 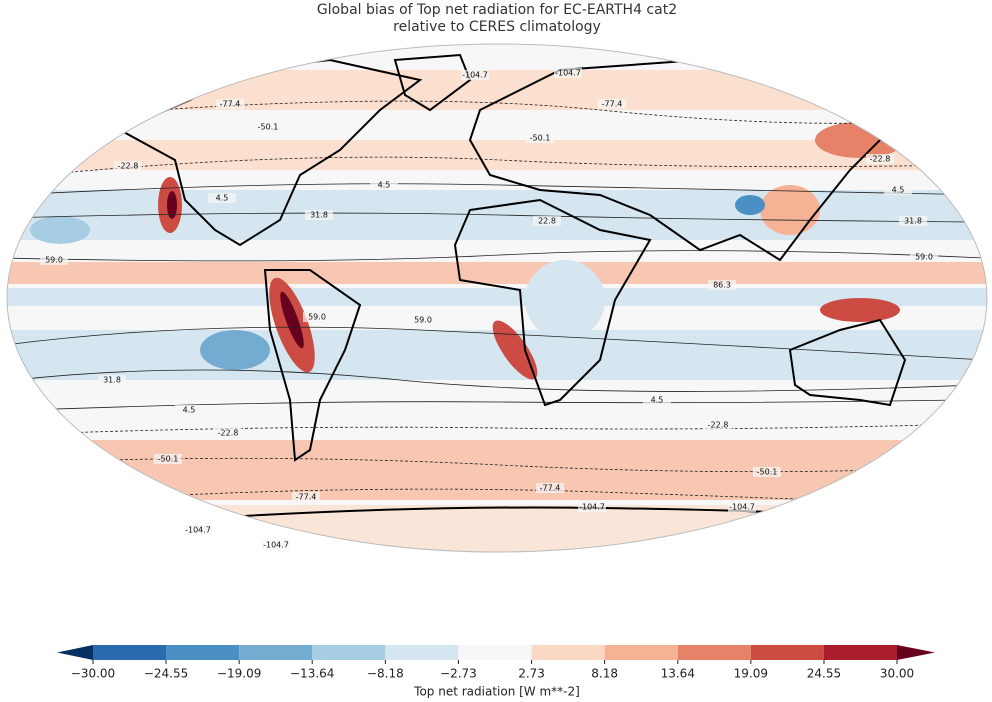 What do you see at coordinates (385, 674) in the screenshot?
I see `tick-label: −8.18` at bounding box center [385, 674].